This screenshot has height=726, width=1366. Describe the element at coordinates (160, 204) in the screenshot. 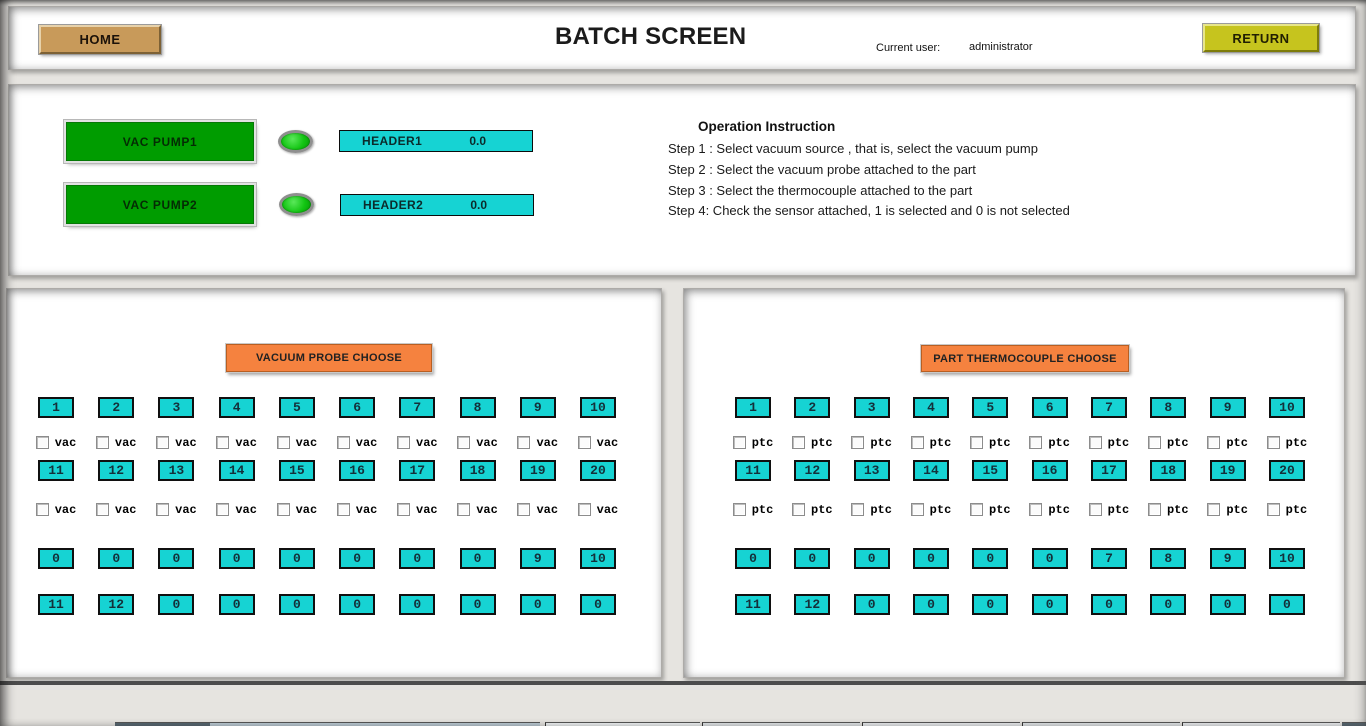

I see `vac-pump2-button: VAC PUMP2` at that location.